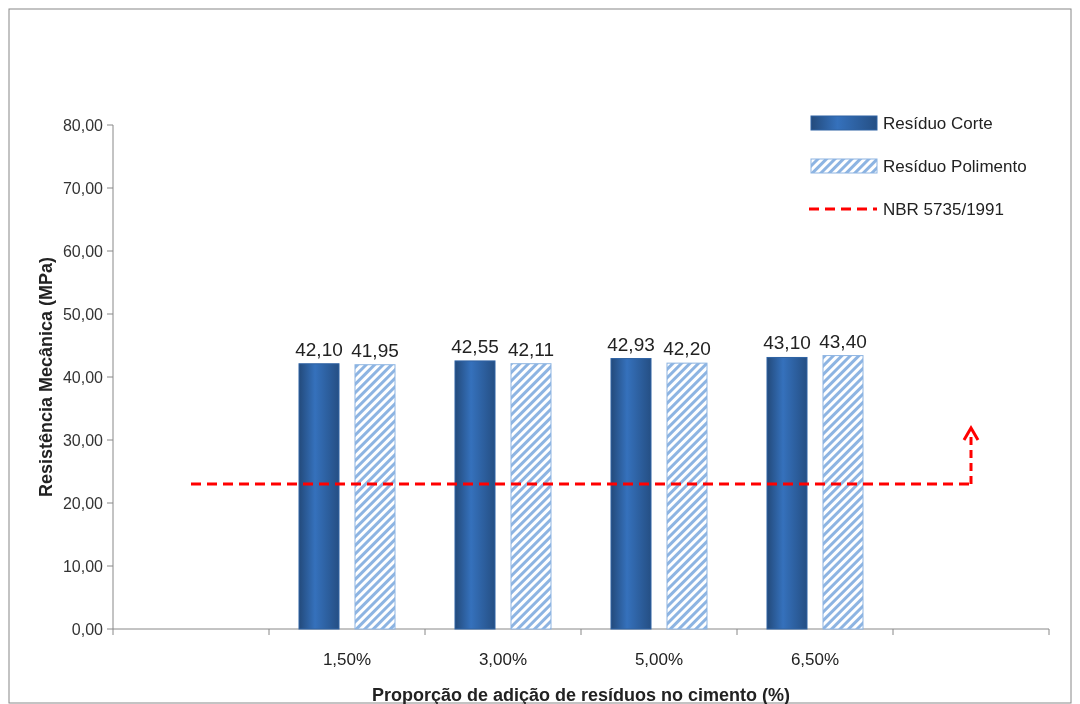 This screenshot has width=1080, height=704. Describe the element at coordinates (83, 377) in the screenshot. I see `y-tick-label: 40,00` at that location.